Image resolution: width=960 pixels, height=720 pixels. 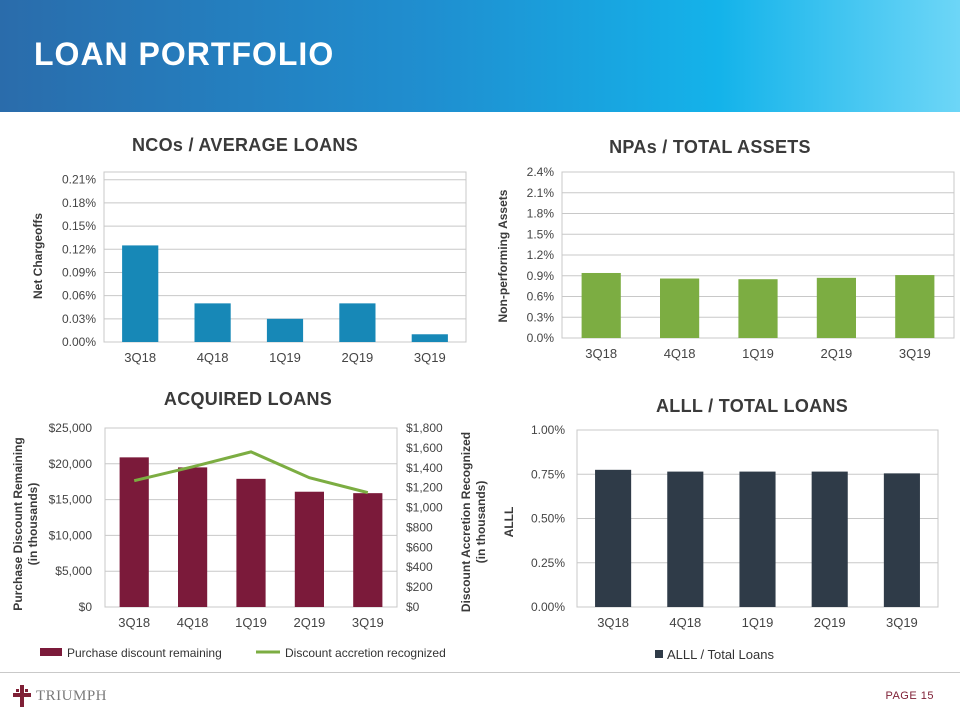 I want to click on nco-ytick-label: 0.00%, so click(x=79, y=342).